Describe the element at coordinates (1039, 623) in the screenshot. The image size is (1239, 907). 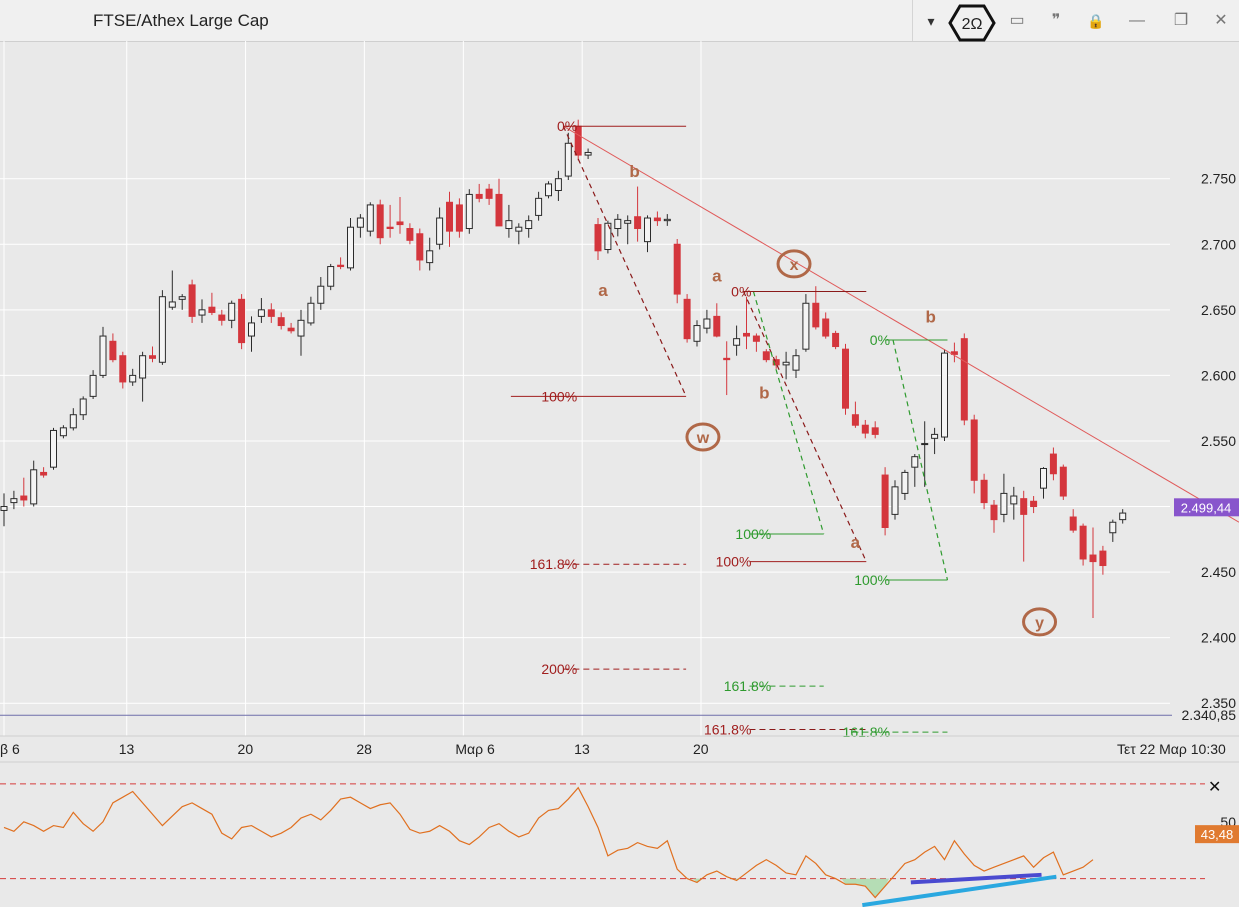
I see `wave-label: y` at that location.